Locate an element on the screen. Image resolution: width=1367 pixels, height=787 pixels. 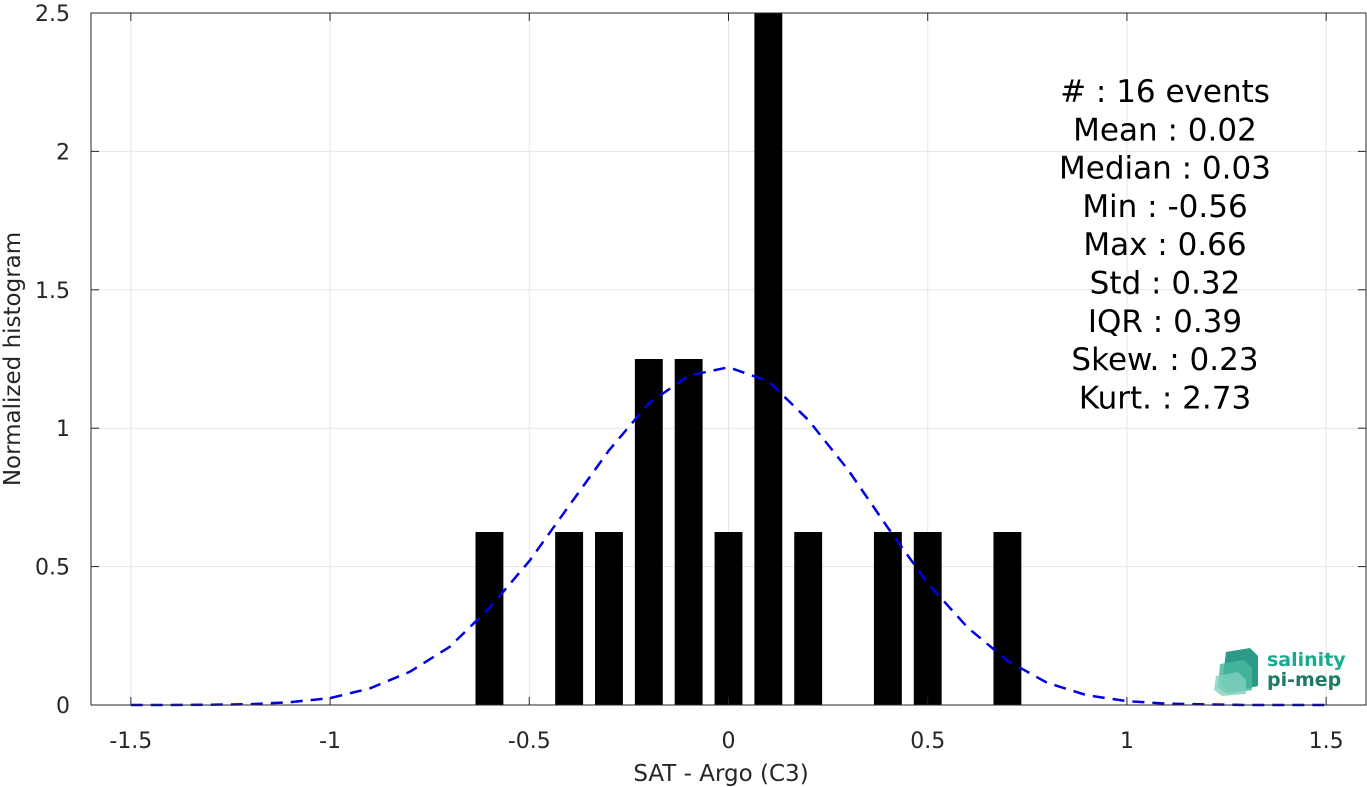
stat-line: Kurt. : 2.73 is located at coordinates (1165, 398).